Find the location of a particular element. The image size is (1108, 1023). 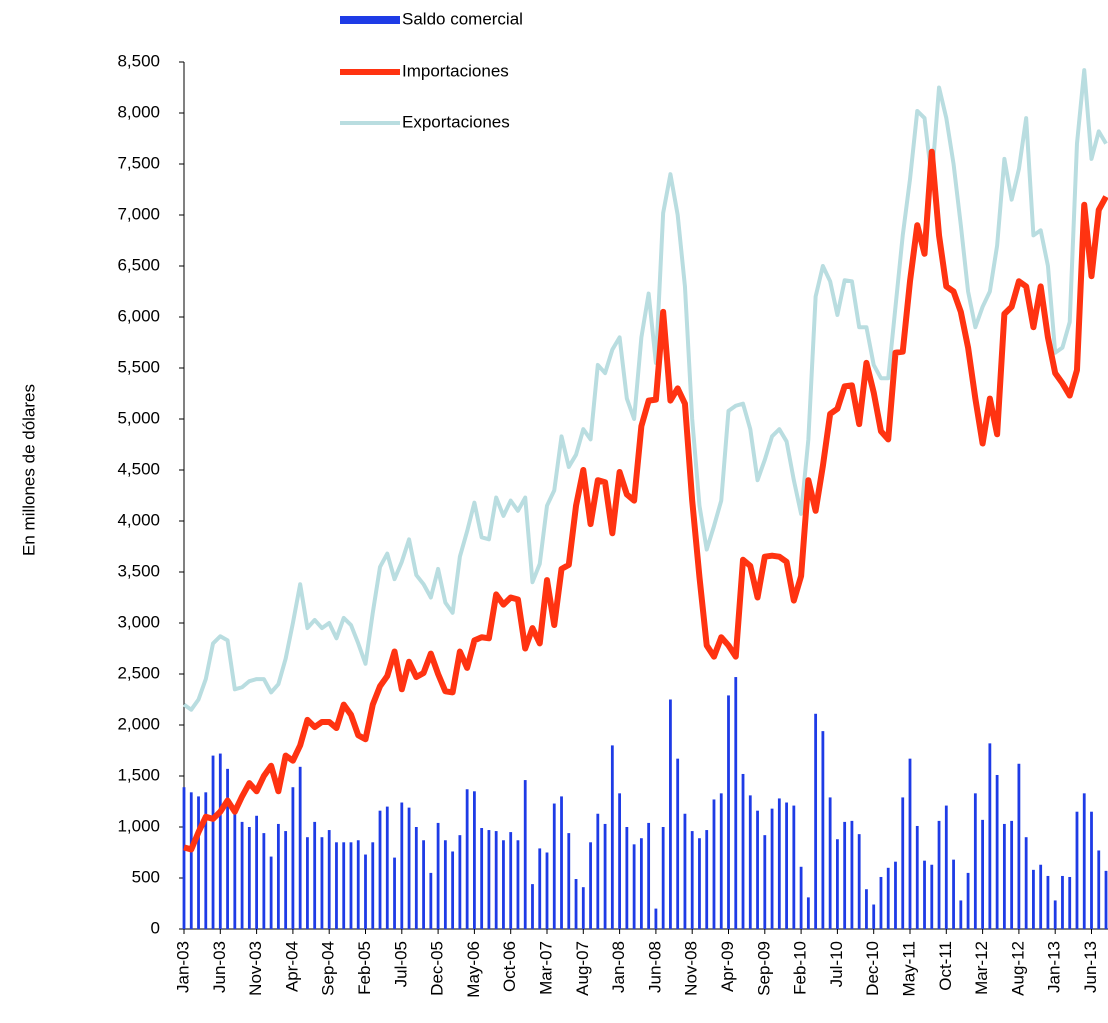

x-tick-label: Jun-08 is located at coordinates (654, 967).